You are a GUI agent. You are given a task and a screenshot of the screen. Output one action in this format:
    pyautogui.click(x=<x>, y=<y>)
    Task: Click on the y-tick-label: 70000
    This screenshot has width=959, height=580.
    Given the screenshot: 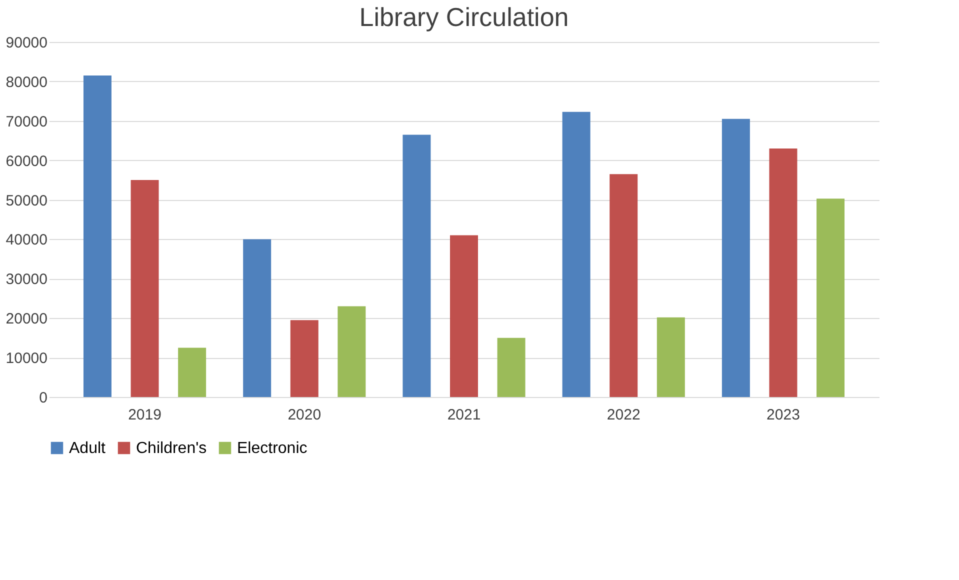 What is the action you would take?
    pyautogui.click(x=27, y=121)
    